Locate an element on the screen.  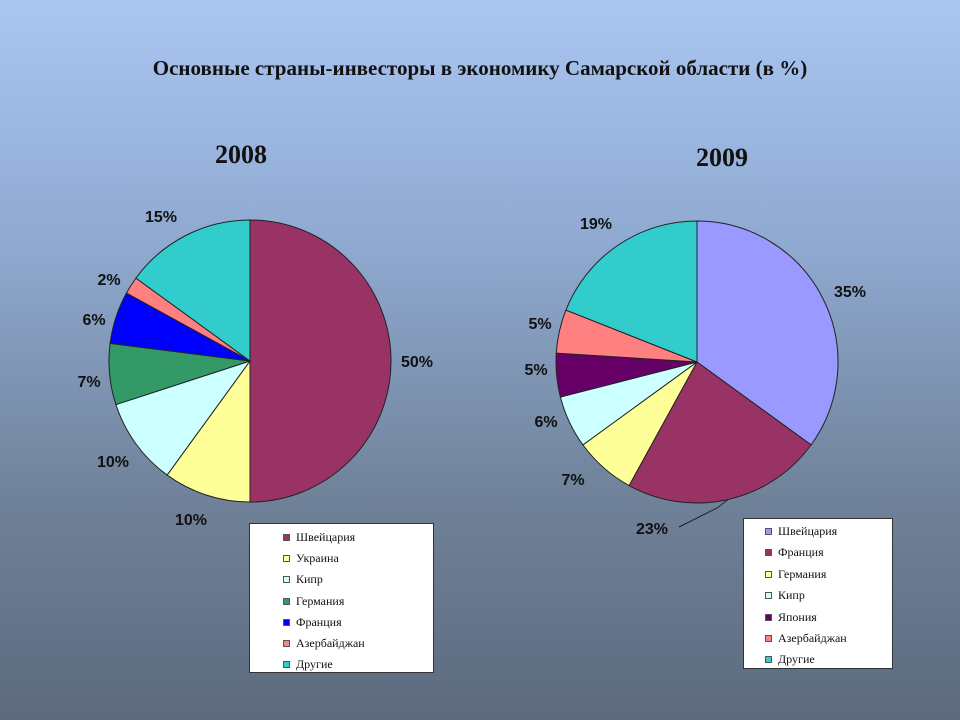
legend-2009-label-0: Швейцария is located at coordinates (808, 531).